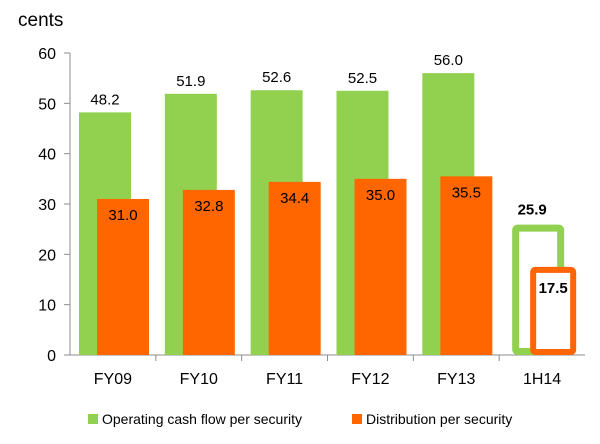 The width and height of the screenshot is (600, 444). Describe the element at coordinates (276, 77) in the screenshot. I see `data-label-operating-cash-flow: 52.6` at that location.